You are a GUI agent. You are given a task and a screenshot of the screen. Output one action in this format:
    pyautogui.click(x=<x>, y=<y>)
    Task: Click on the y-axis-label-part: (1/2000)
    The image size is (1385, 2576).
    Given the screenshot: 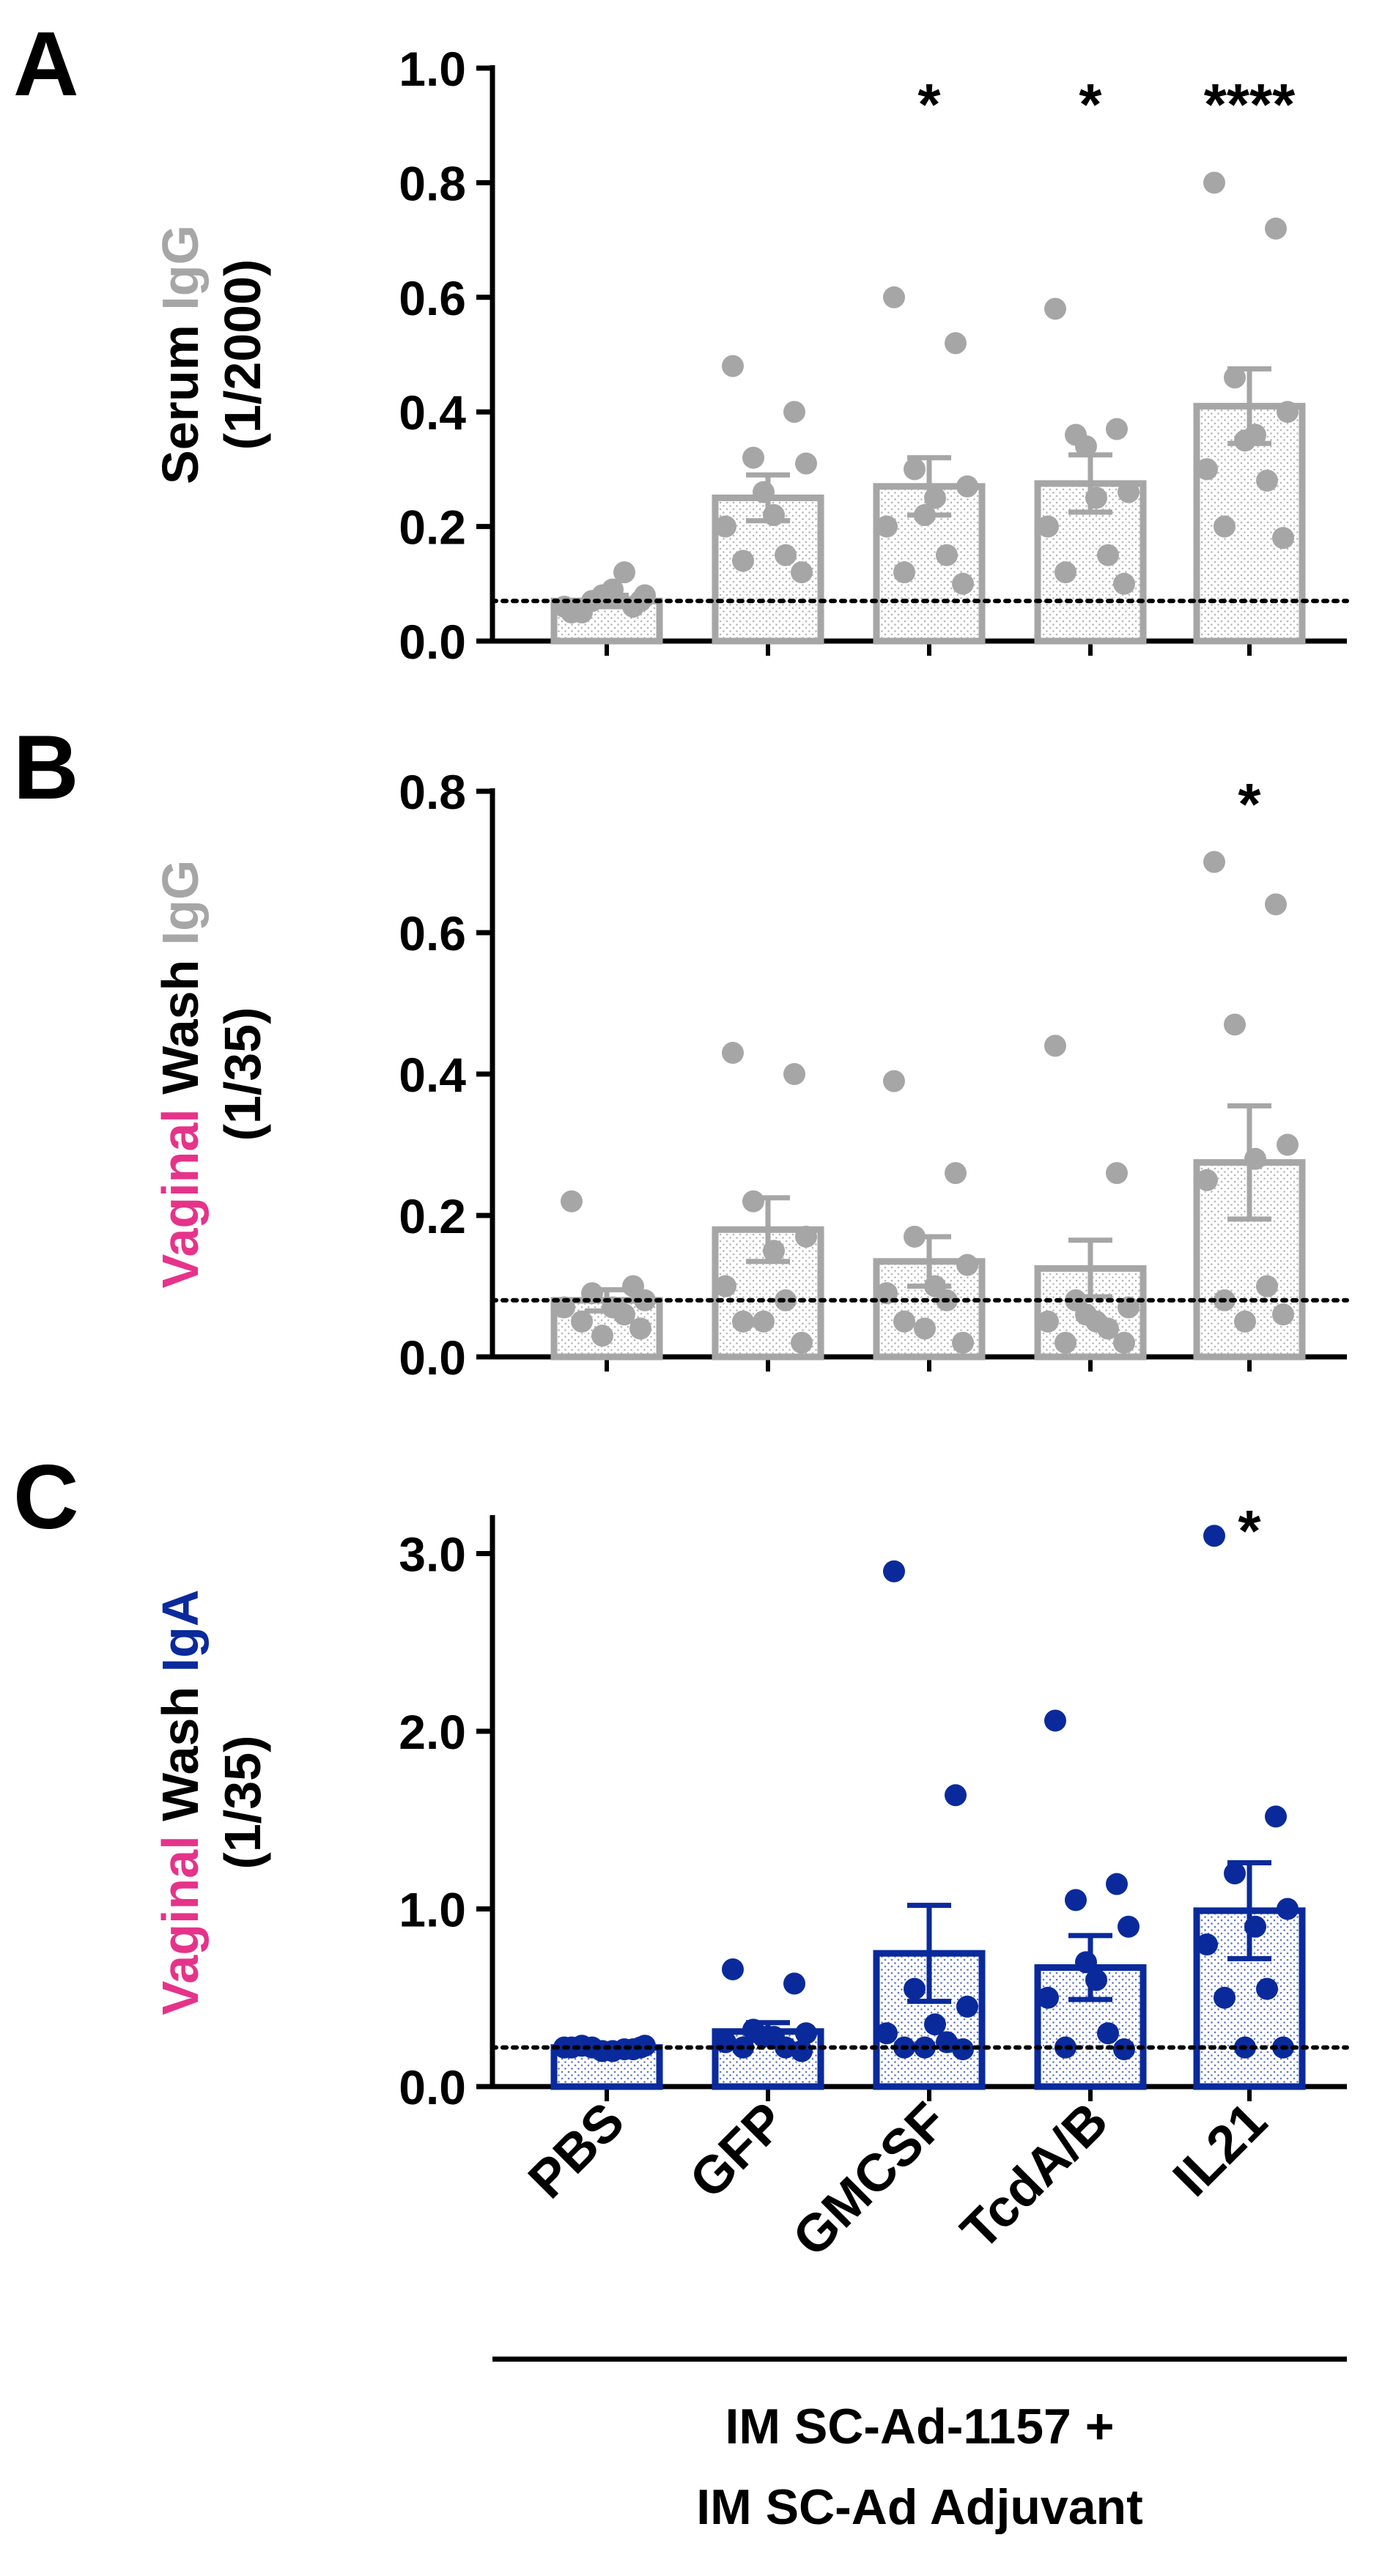 What is the action you would take?
    pyautogui.click(x=243, y=355)
    